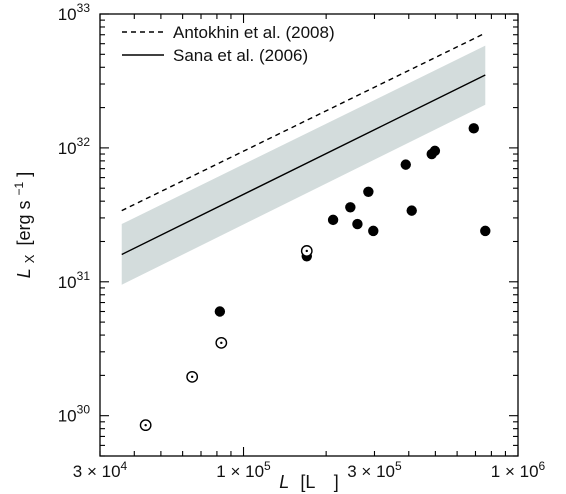 The image size is (566, 494). What do you see at coordinates (124, 466) in the screenshot?
I see `x-tick-exponent: 4` at bounding box center [124, 466].